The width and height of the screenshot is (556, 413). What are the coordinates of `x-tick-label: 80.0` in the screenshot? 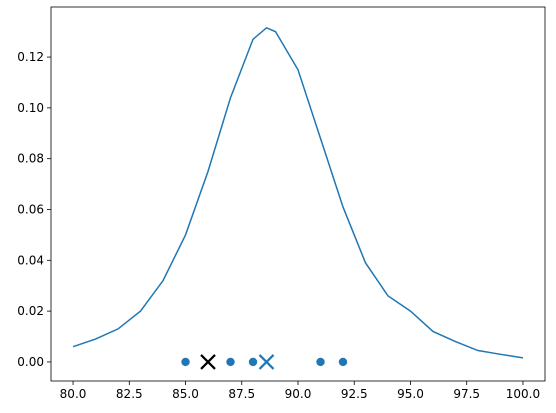 It's located at (73, 394).